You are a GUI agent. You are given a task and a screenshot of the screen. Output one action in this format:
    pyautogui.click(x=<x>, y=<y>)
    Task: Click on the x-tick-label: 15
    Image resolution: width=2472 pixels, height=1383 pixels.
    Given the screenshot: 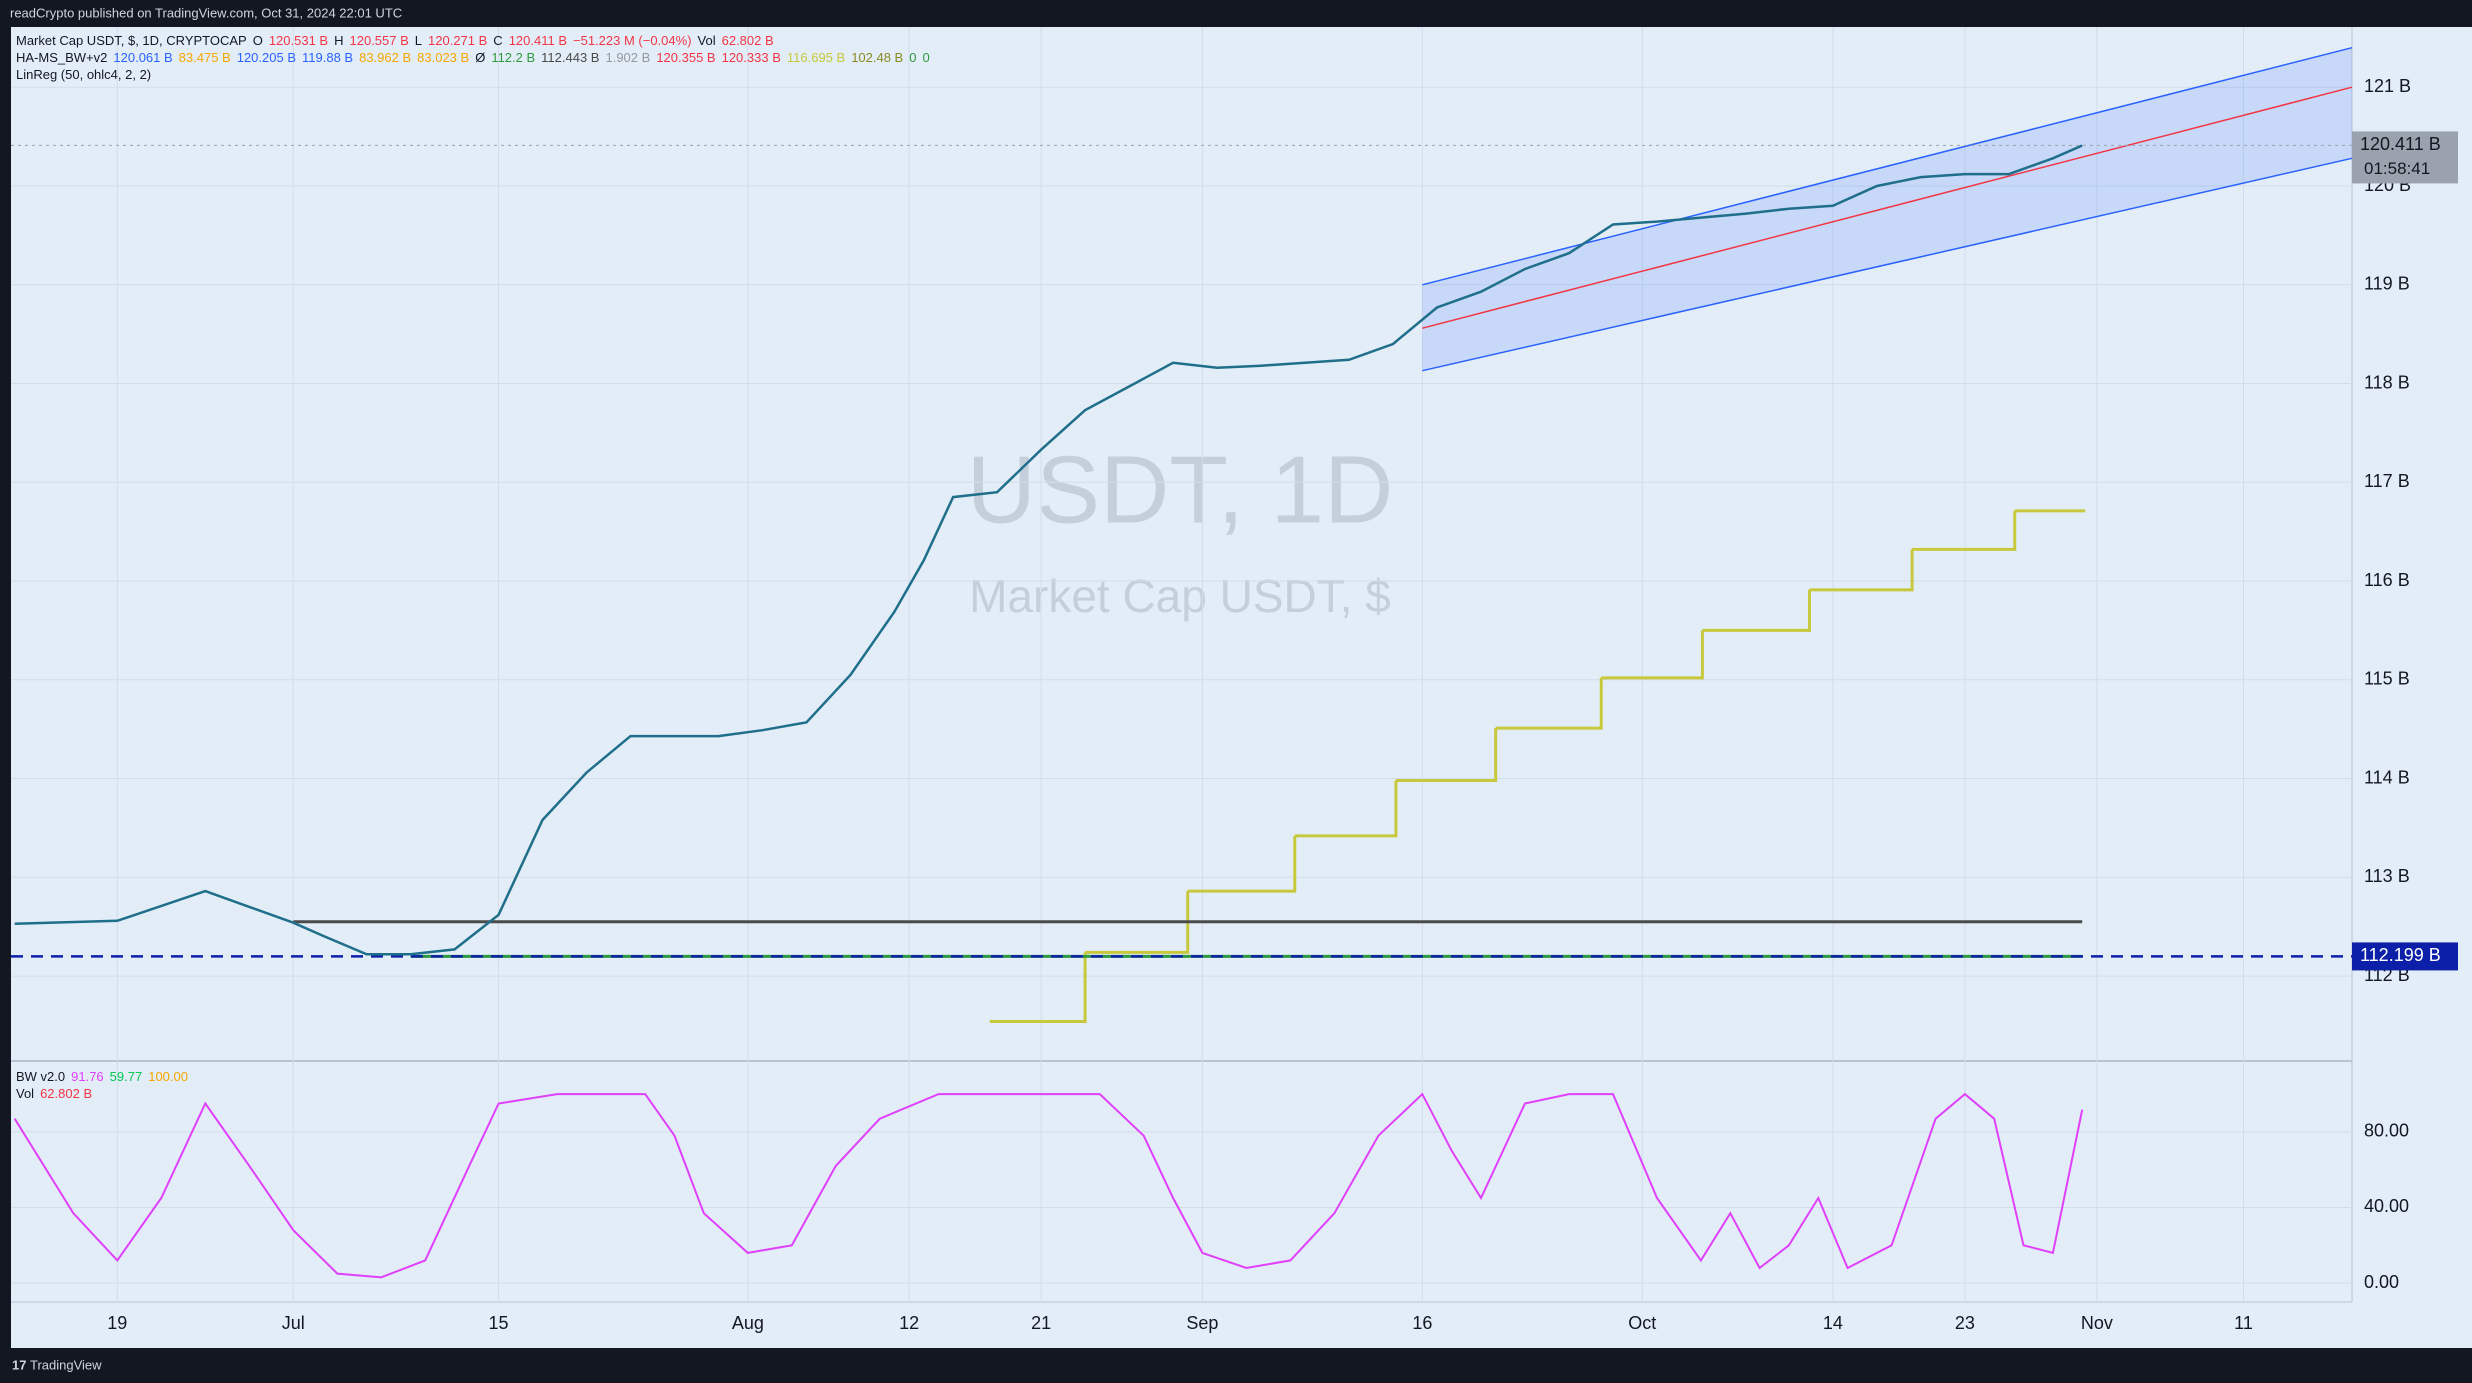 What is the action you would take?
    pyautogui.click(x=499, y=1323)
    